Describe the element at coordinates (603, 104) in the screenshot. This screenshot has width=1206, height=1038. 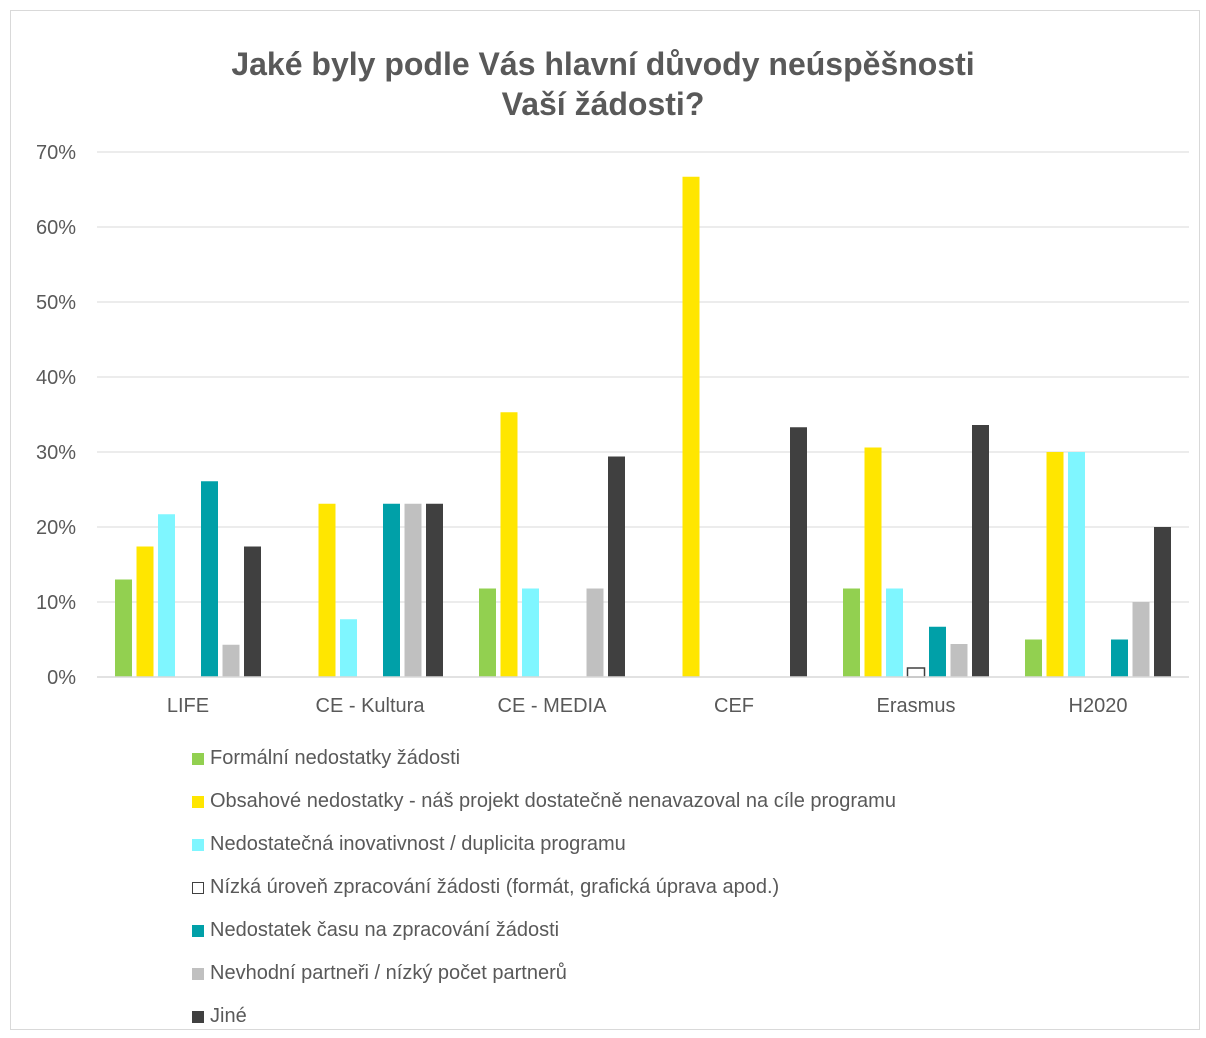
I see `chart-title-line-2: Vaší žádosti?` at that location.